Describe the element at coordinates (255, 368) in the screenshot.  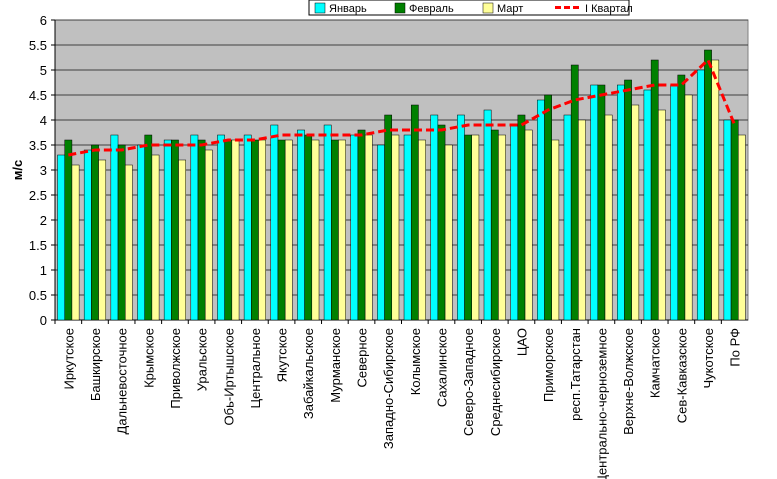
I see `x-tick-label: Центральное` at that location.